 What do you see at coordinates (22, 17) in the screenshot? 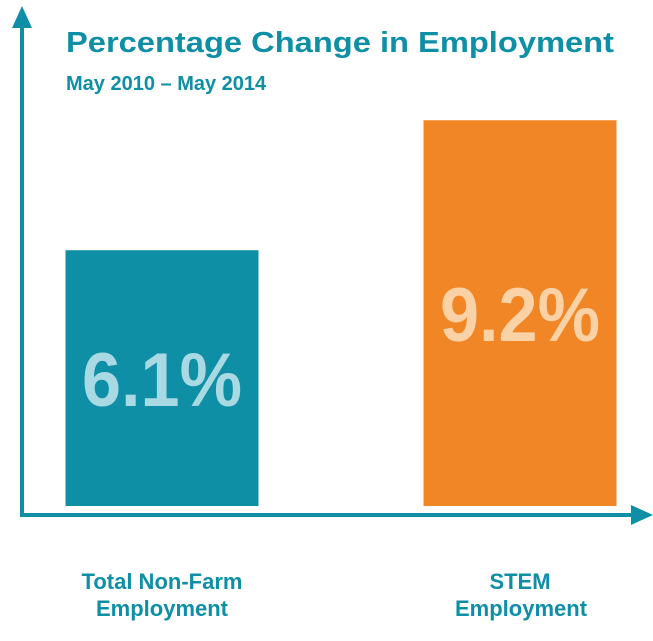
I see `y-axis-arrow` at bounding box center [22, 17].